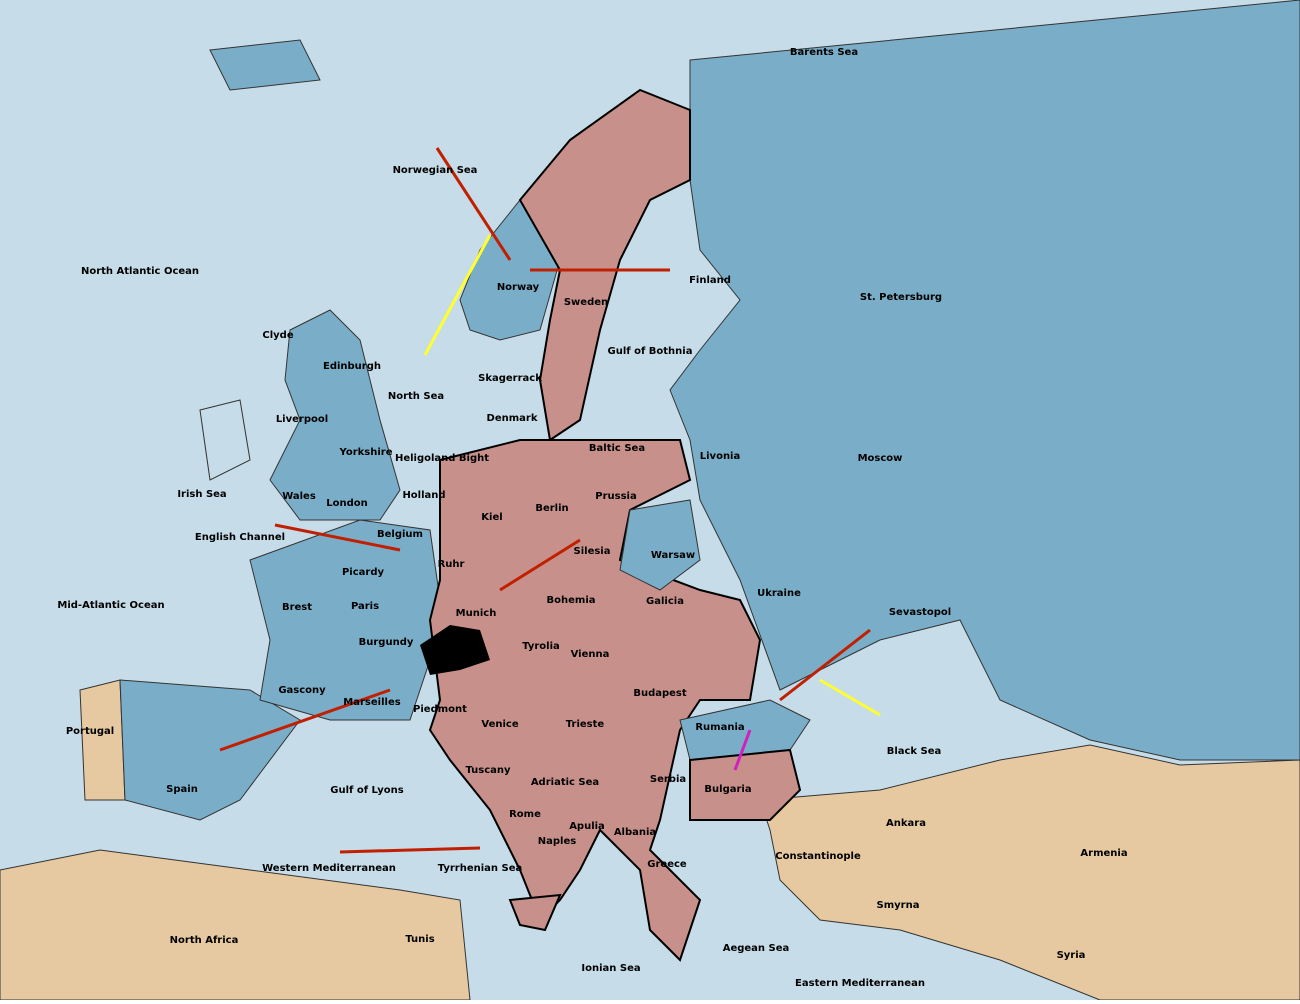 This screenshot has height=1004, width=1300. Describe the element at coordinates (914, 751) in the screenshot. I see `region-label: Black Sea` at that location.